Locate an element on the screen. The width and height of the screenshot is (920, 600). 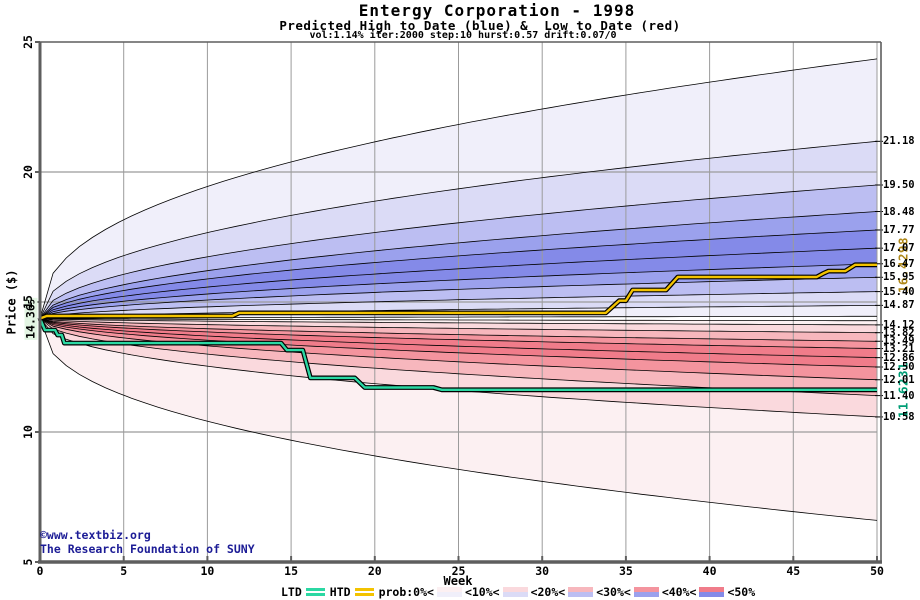
price-level-label-18.48: 18.48 is located at coordinates (899, 211).